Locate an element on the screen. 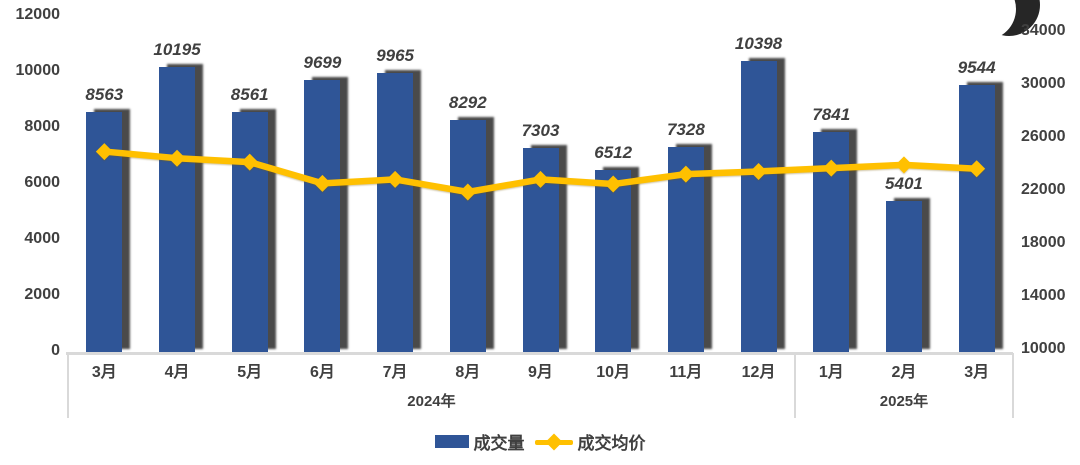 The height and width of the screenshot is (465, 1080). bar-value-label: 7841 is located at coordinates (831, 115).